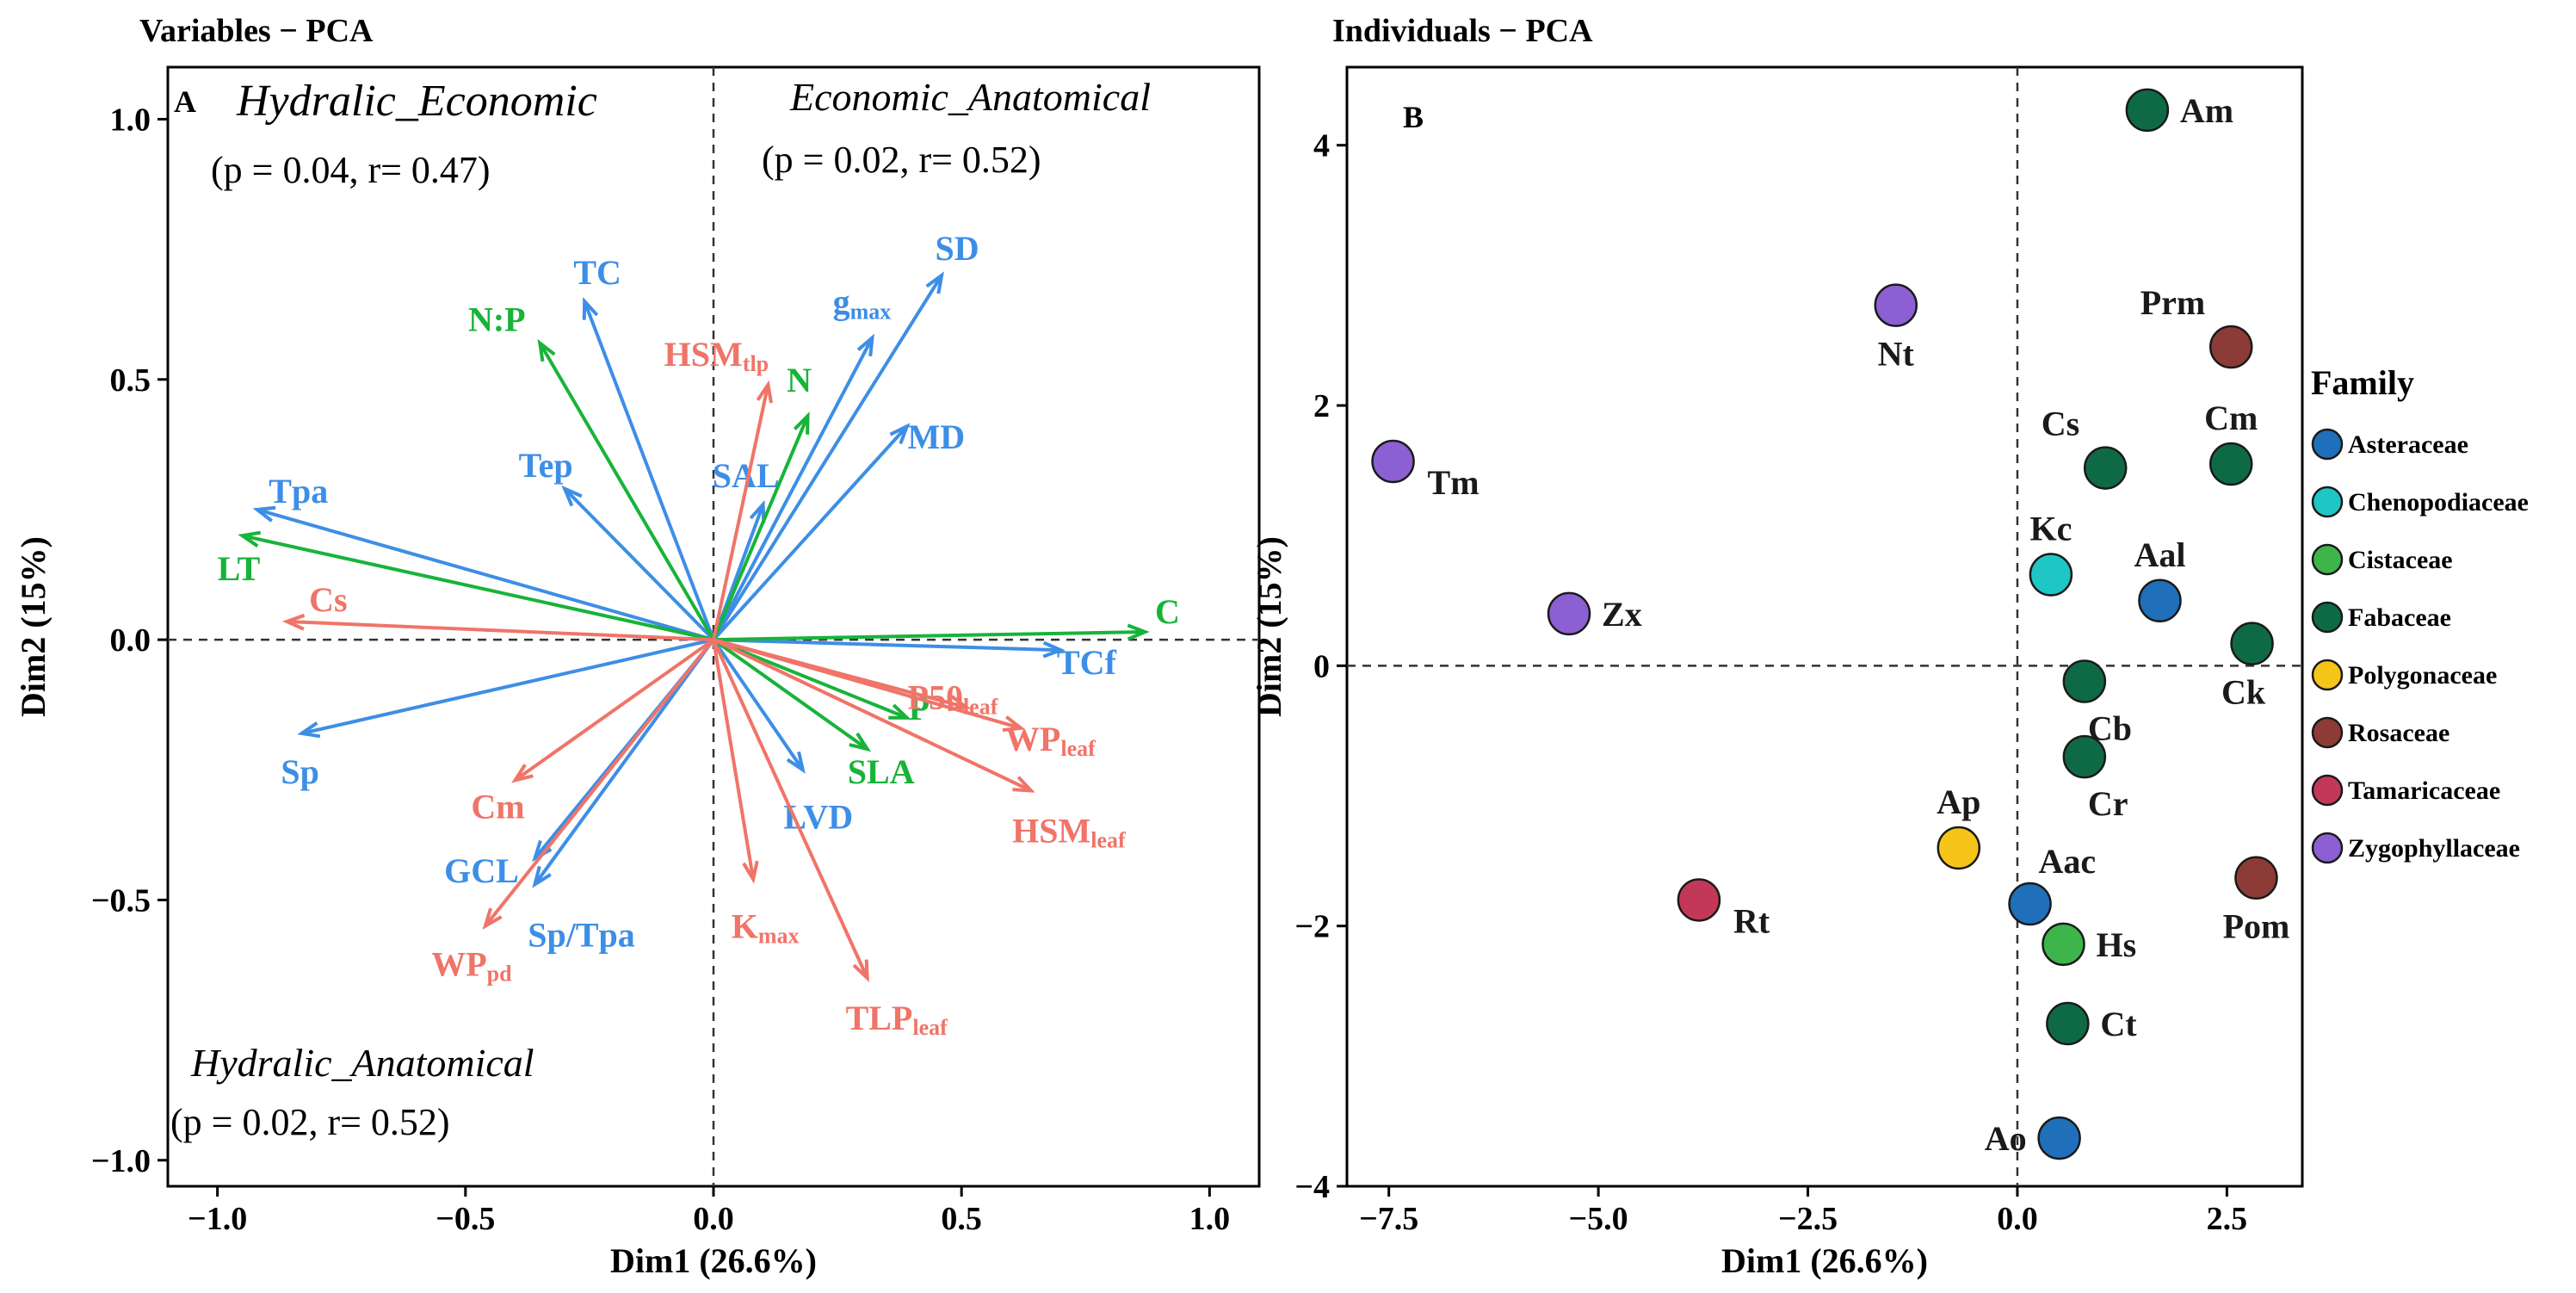 This screenshot has height=1293, width=2576. Describe the element at coordinates (217, 1219) in the screenshot. I see `x-tick-label: −1.0` at that location.